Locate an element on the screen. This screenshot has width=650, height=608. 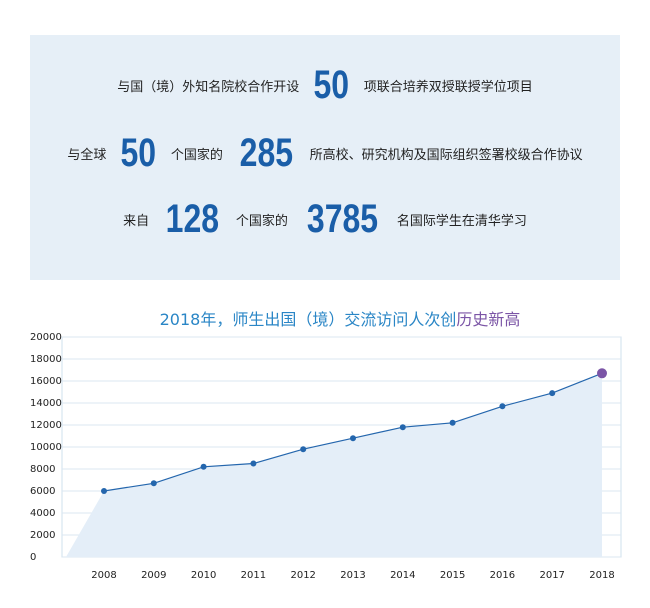
stat-line: 与国（境）外知名院校合作开设 50 项联合培养双授联授学位项目 is located at coordinates (325, 85).